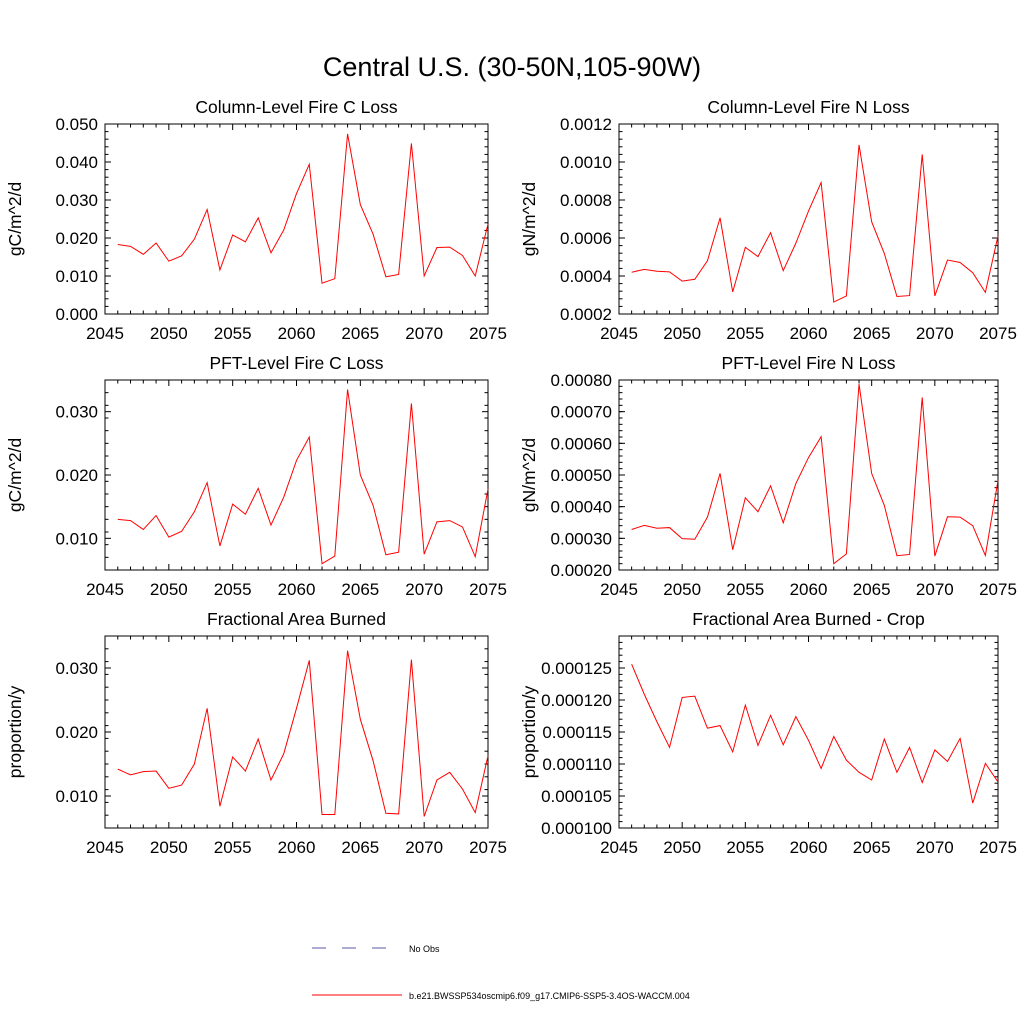 The height and width of the screenshot is (1024, 1024). What do you see at coordinates (577, 732) in the screenshot?
I see `y-tick-label: 0.000115` at bounding box center [577, 732].